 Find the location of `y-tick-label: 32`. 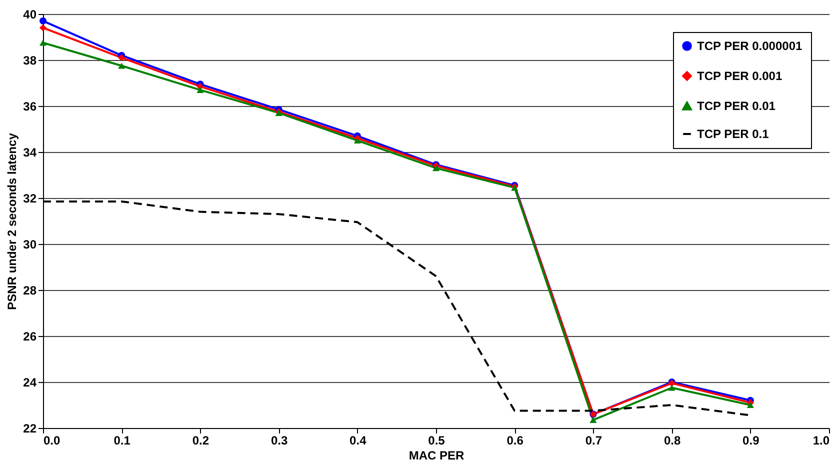

y-tick-label: 32 is located at coordinates (30, 199).